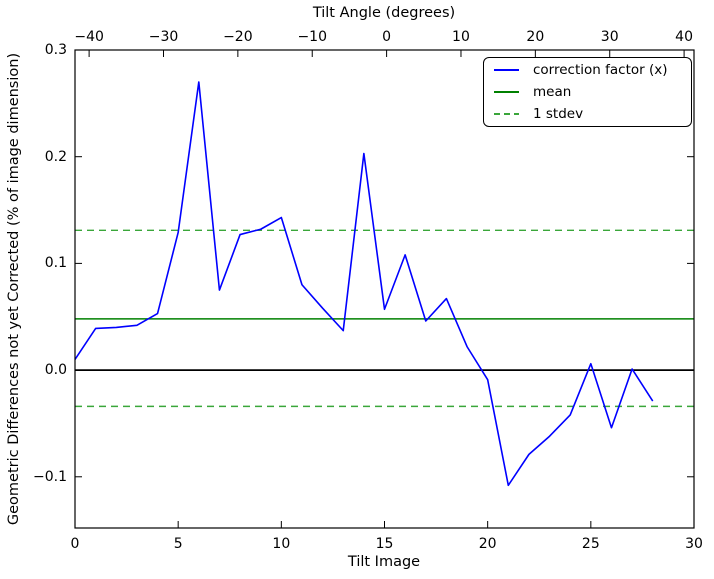  I want to click on legend-row-mean: mean, so click(587, 92).